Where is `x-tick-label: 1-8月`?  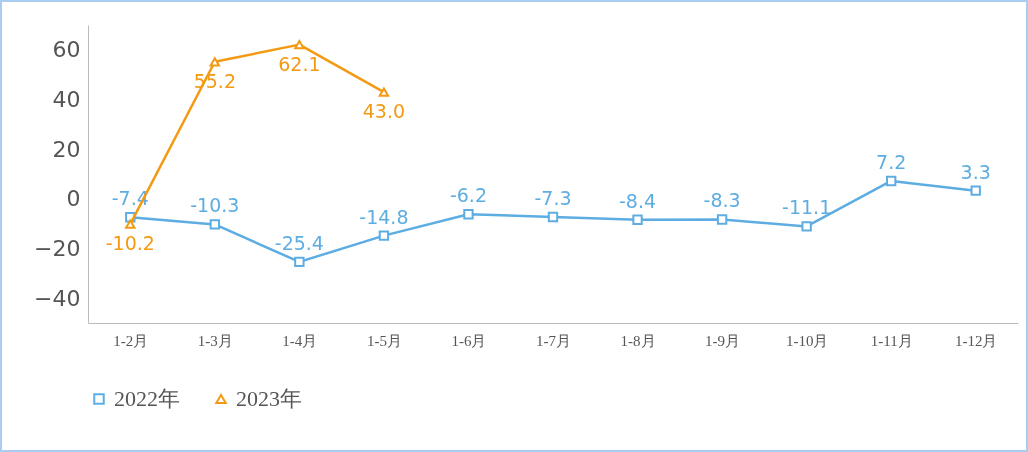 x-tick-label: 1-8月 is located at coordinates (638, 340).